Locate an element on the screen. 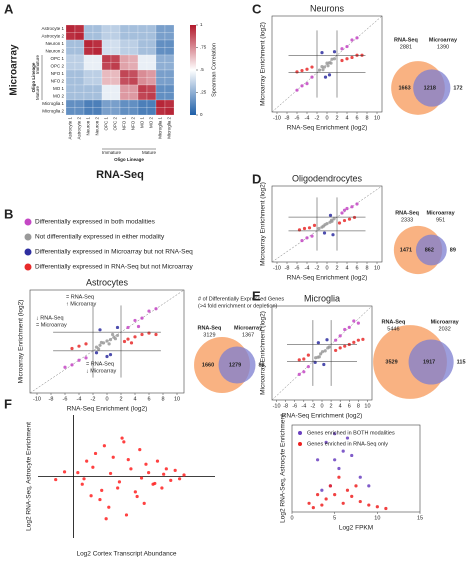  y-axis-label: Microarray Enrichment (log2) is located at coordinates (263, 224).